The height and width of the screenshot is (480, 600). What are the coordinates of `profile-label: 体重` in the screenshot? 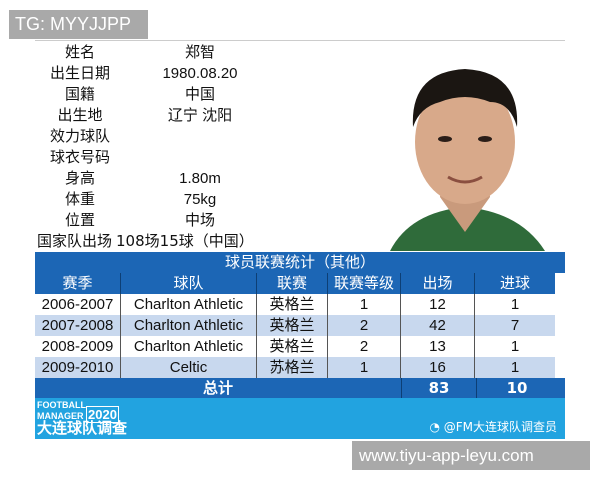 It's located at (79, 199).